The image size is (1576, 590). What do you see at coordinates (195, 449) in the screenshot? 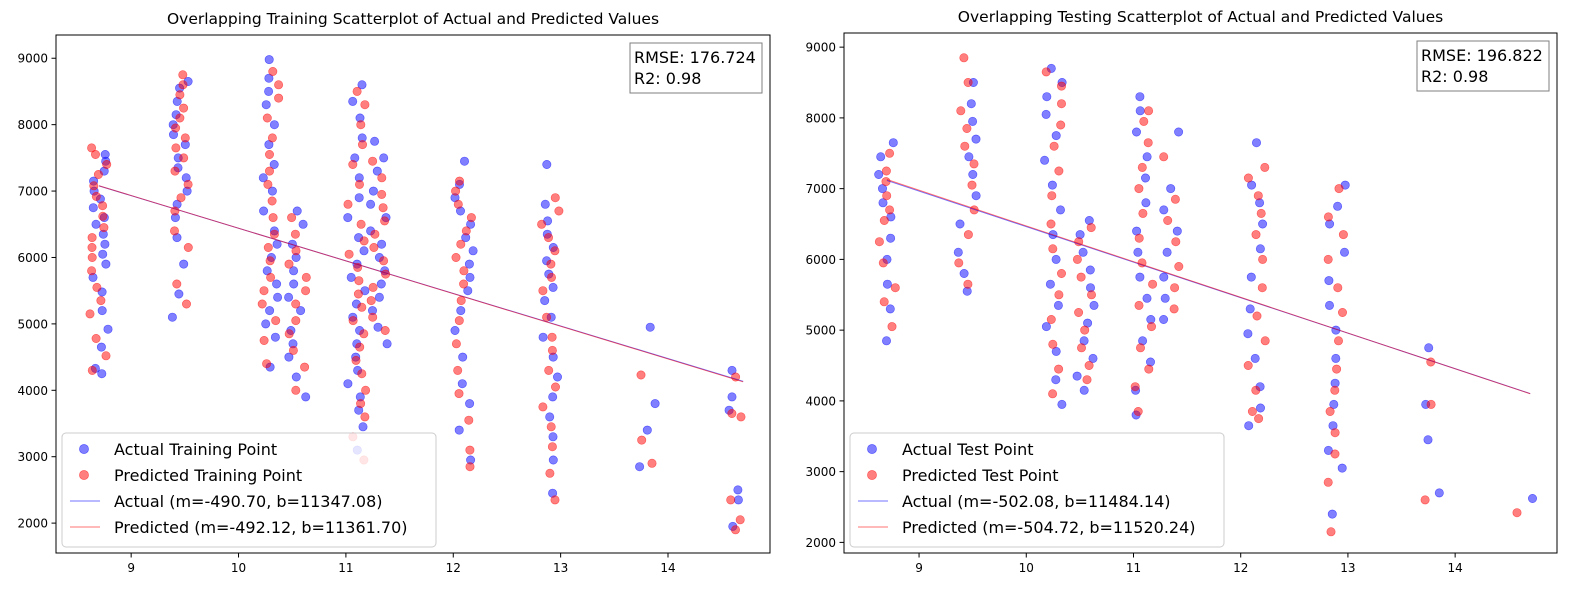
I see `legend-label: Actual Training Point` at bounding box center [195, 449].